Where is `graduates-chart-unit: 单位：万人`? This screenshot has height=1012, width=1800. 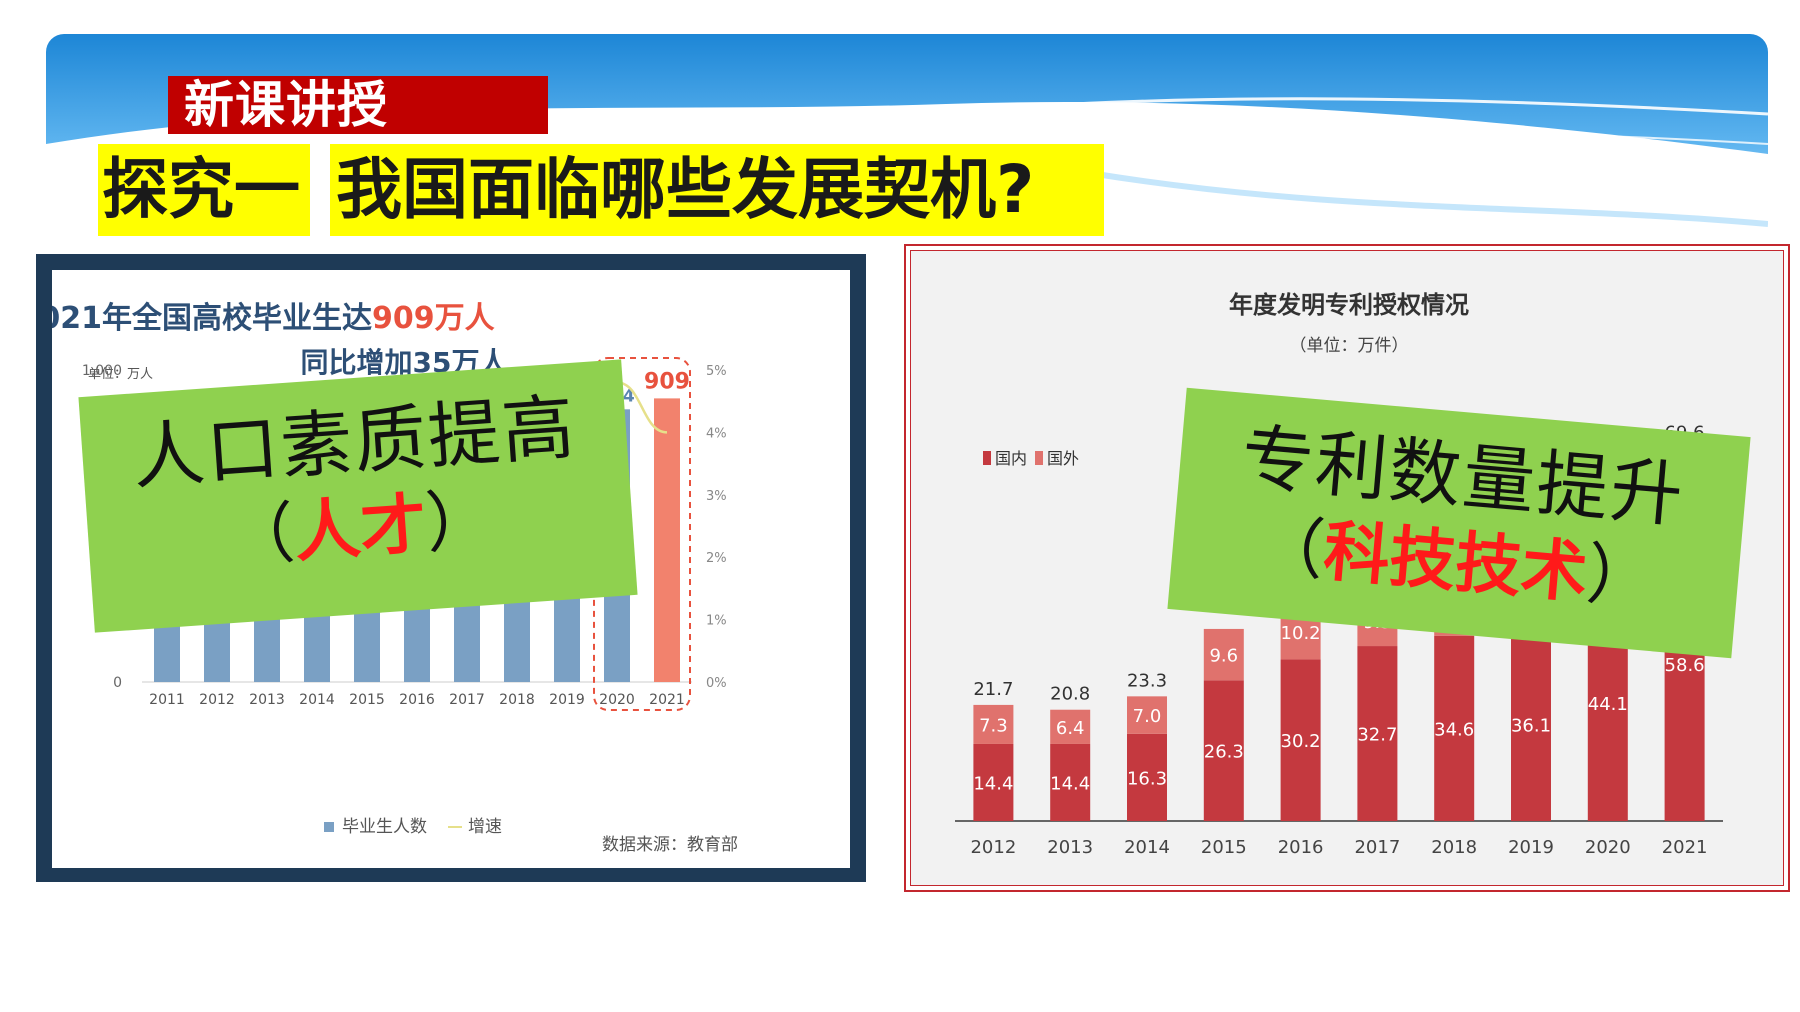 graduates-chart-unit: 单位：万人 is located at coordinates (120, 374).